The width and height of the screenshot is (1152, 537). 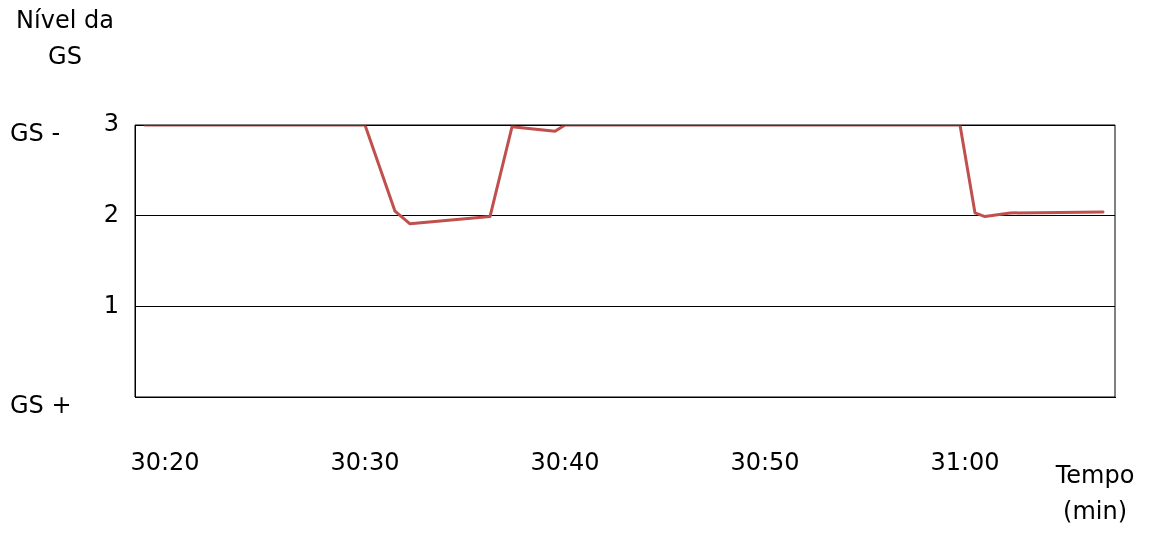 What do you see at coordinates (565, 461) in the screenshot?
I see `x-tick-label: 30:40` at bounding box center [565, 461].